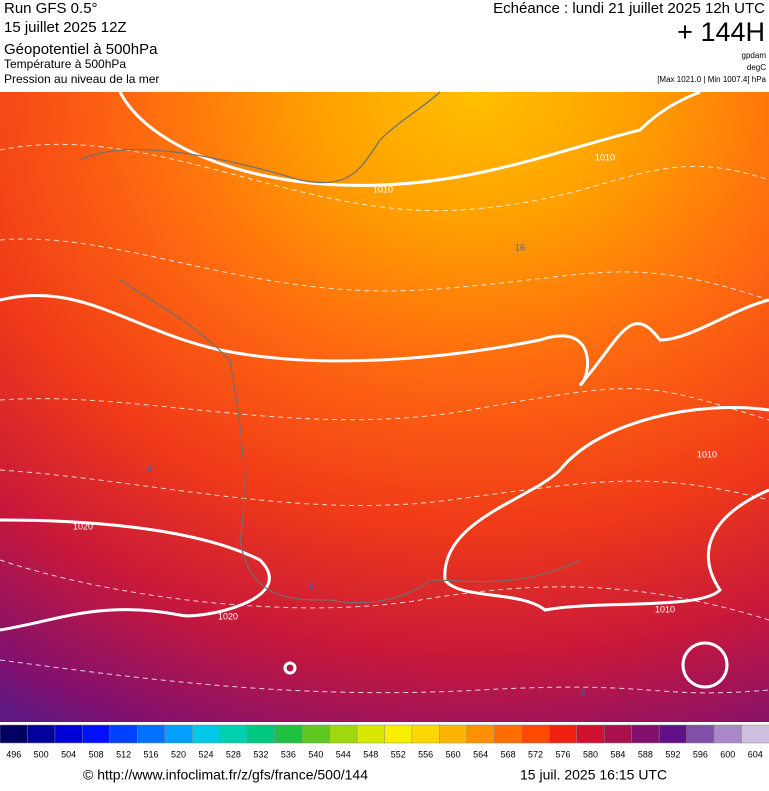 This screenshot has width=769, height=791. Describe the element at coordinates (754, 55) in the screenshot. I see `unit: gpdam` at that location.